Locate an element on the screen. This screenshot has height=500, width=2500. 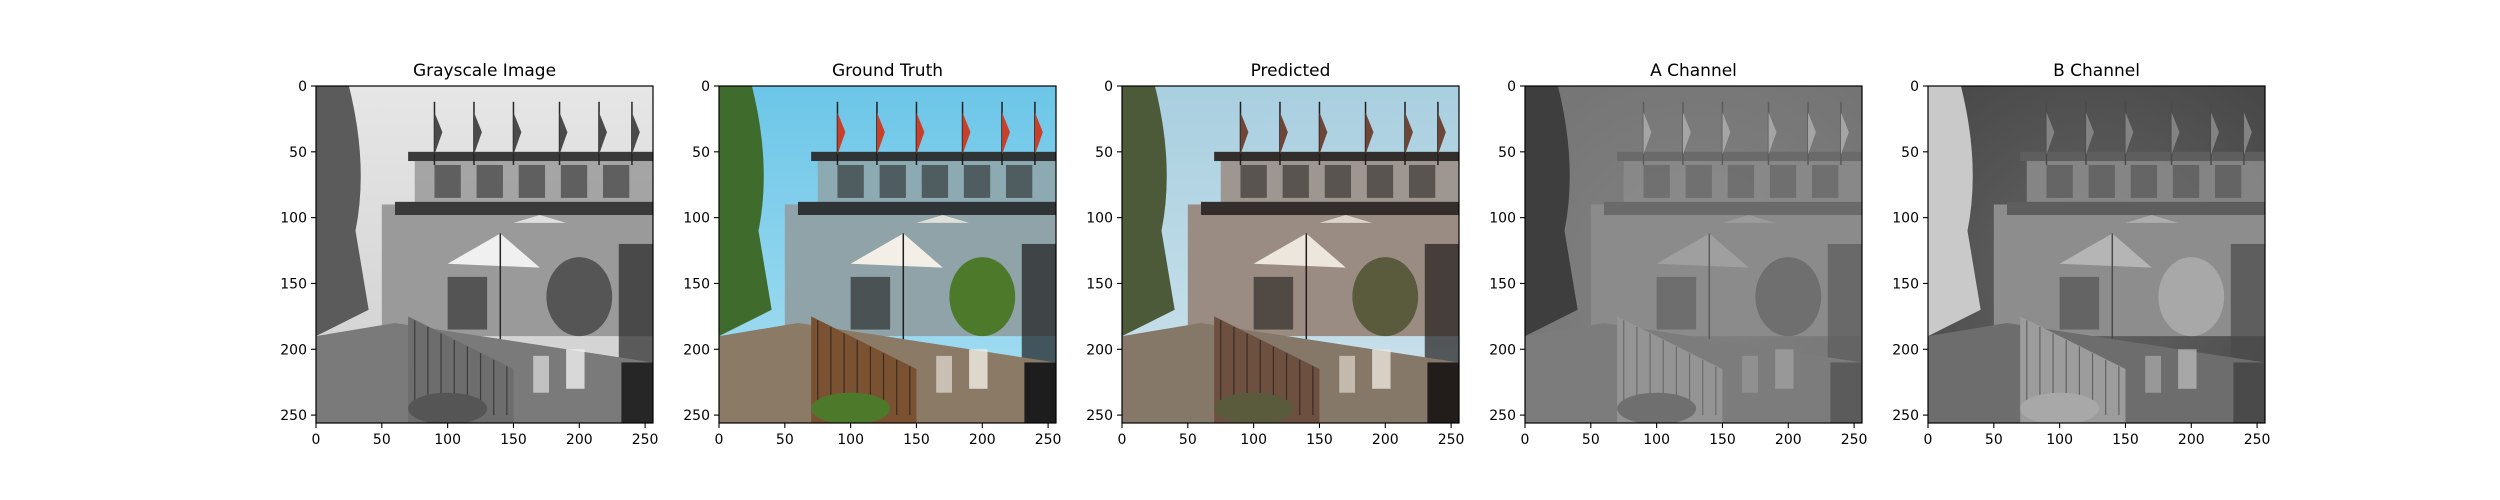
panel-4: A Channel 0 50 100 150 200 250 0 50 100 150 200 250 is located at coordinates (1678, 254).